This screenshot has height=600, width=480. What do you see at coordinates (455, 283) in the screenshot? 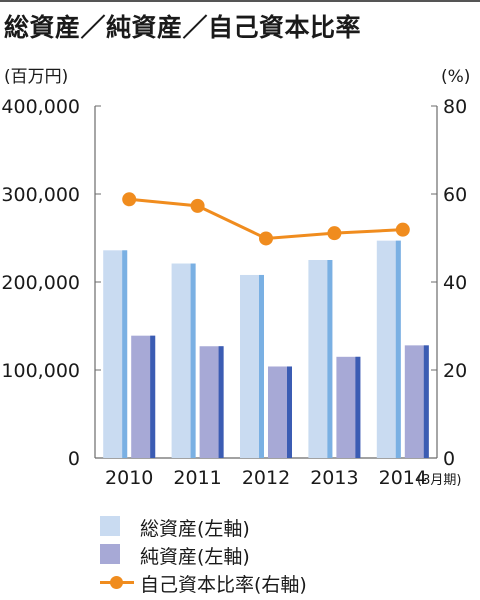
I see `right-tick-label: 40` at bounding box center [455, 283].